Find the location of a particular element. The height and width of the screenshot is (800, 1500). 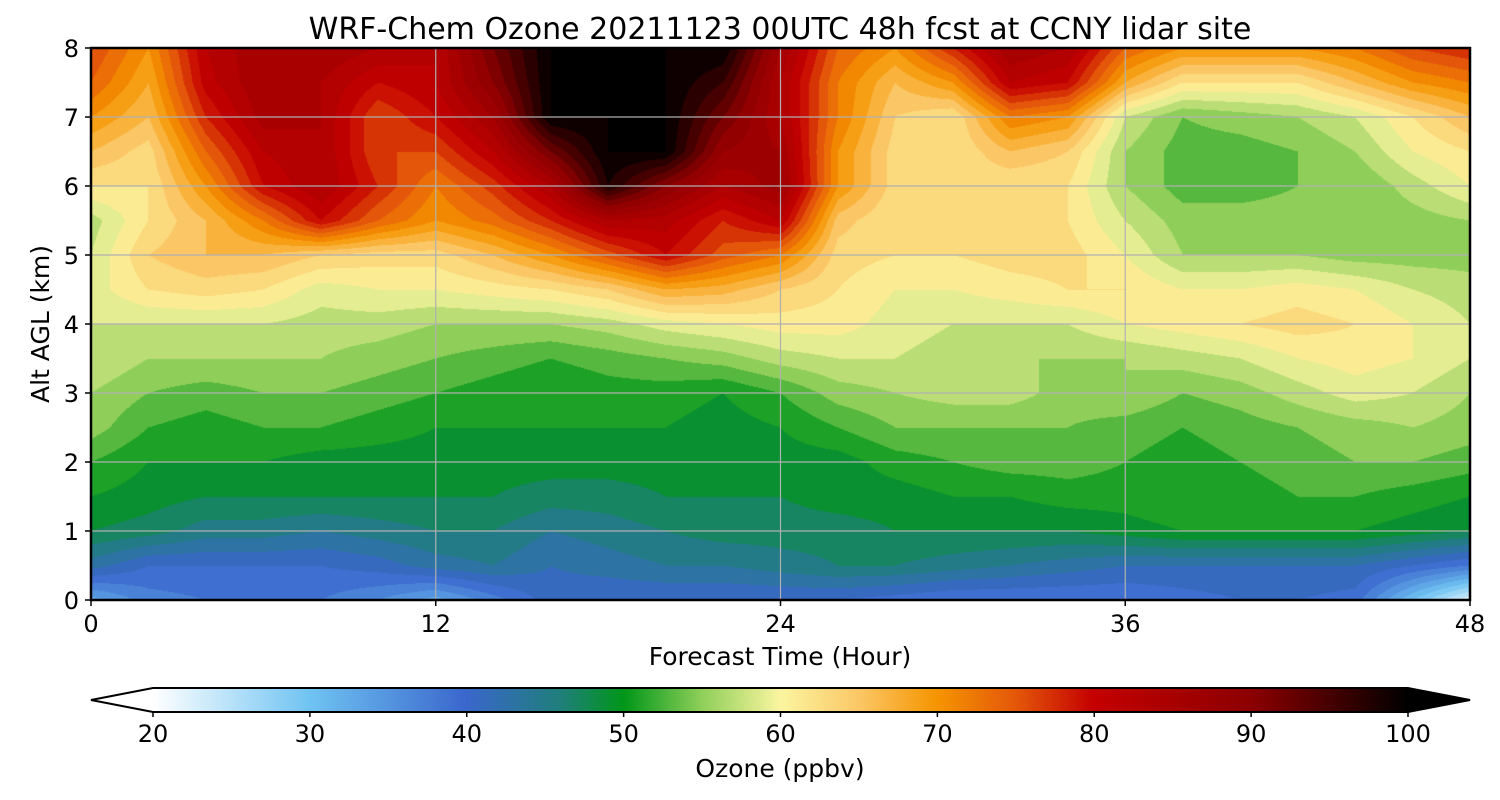

y-tick-label: 8 is located at coordinates (71, 49).